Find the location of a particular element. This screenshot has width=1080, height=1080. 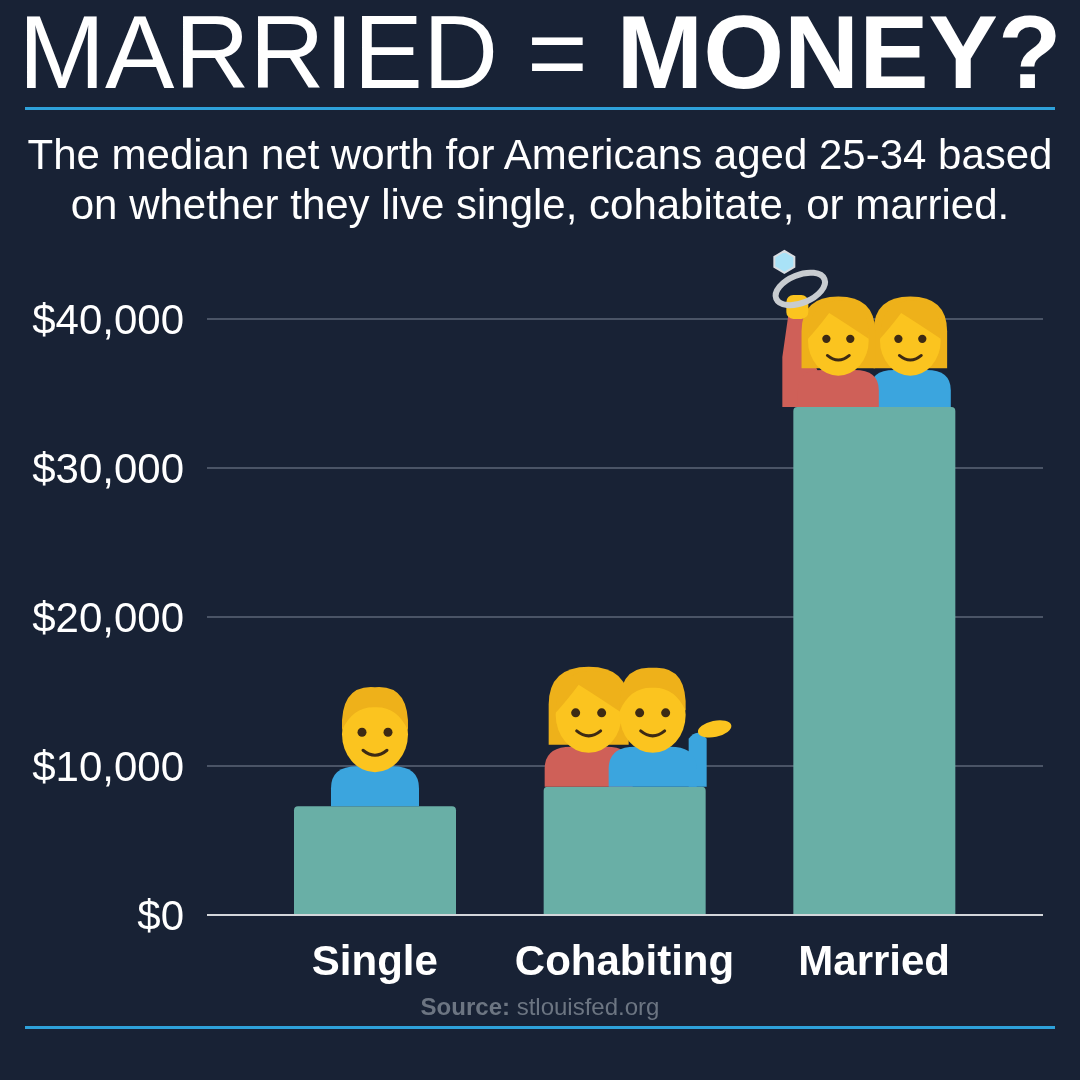

bar is located at coordinates (874, 660).